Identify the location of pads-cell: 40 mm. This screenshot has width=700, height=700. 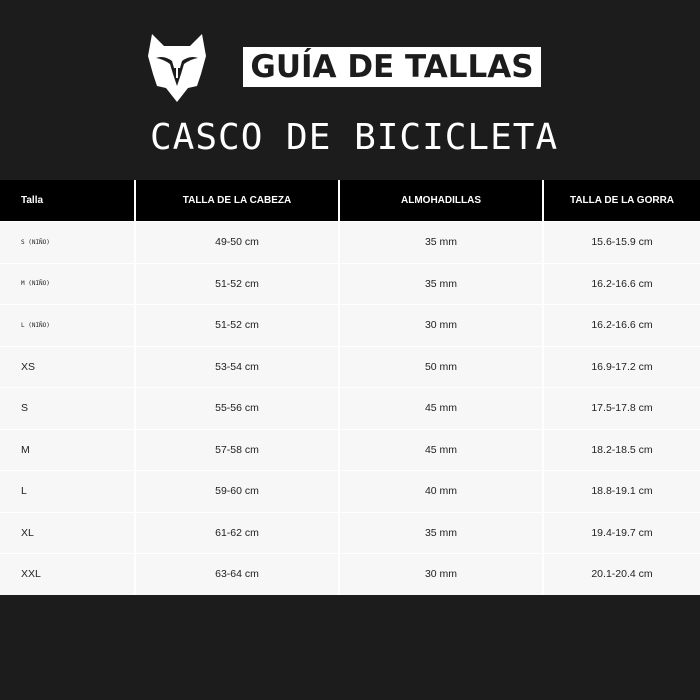
(440, 491).